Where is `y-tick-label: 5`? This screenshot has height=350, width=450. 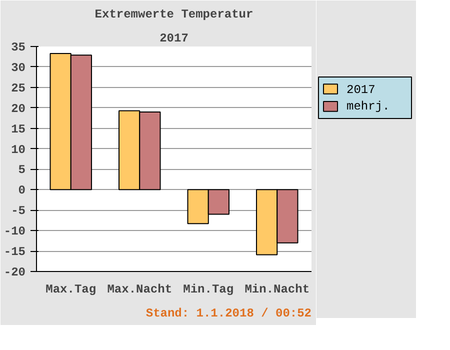
y-tick-label: 5 is located at coordinates (22, 170).